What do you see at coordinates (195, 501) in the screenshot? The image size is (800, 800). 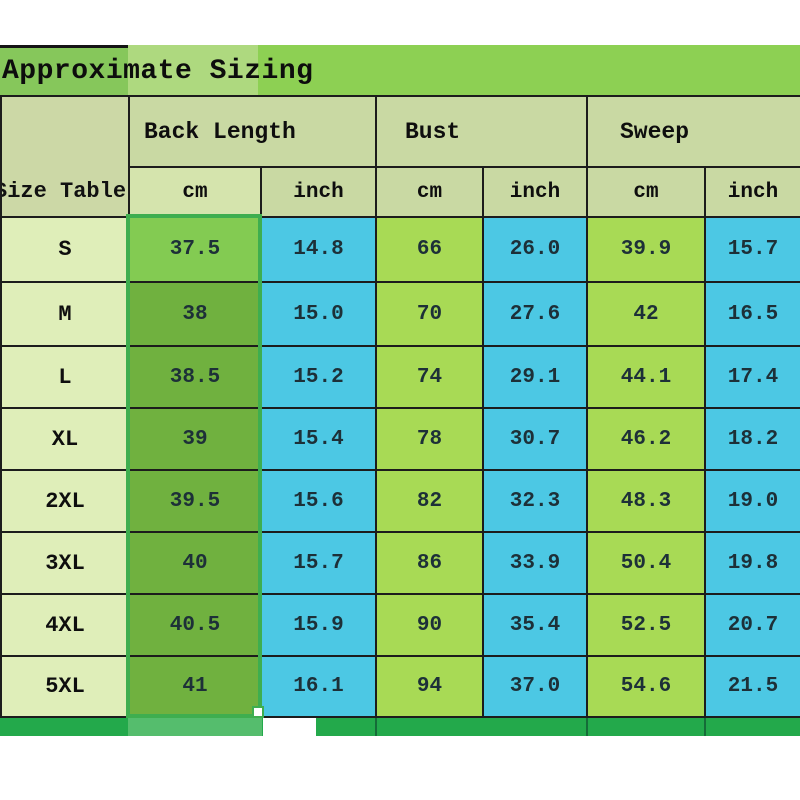 I see `table-cell: 39.5` at bounding box center [195, 501].